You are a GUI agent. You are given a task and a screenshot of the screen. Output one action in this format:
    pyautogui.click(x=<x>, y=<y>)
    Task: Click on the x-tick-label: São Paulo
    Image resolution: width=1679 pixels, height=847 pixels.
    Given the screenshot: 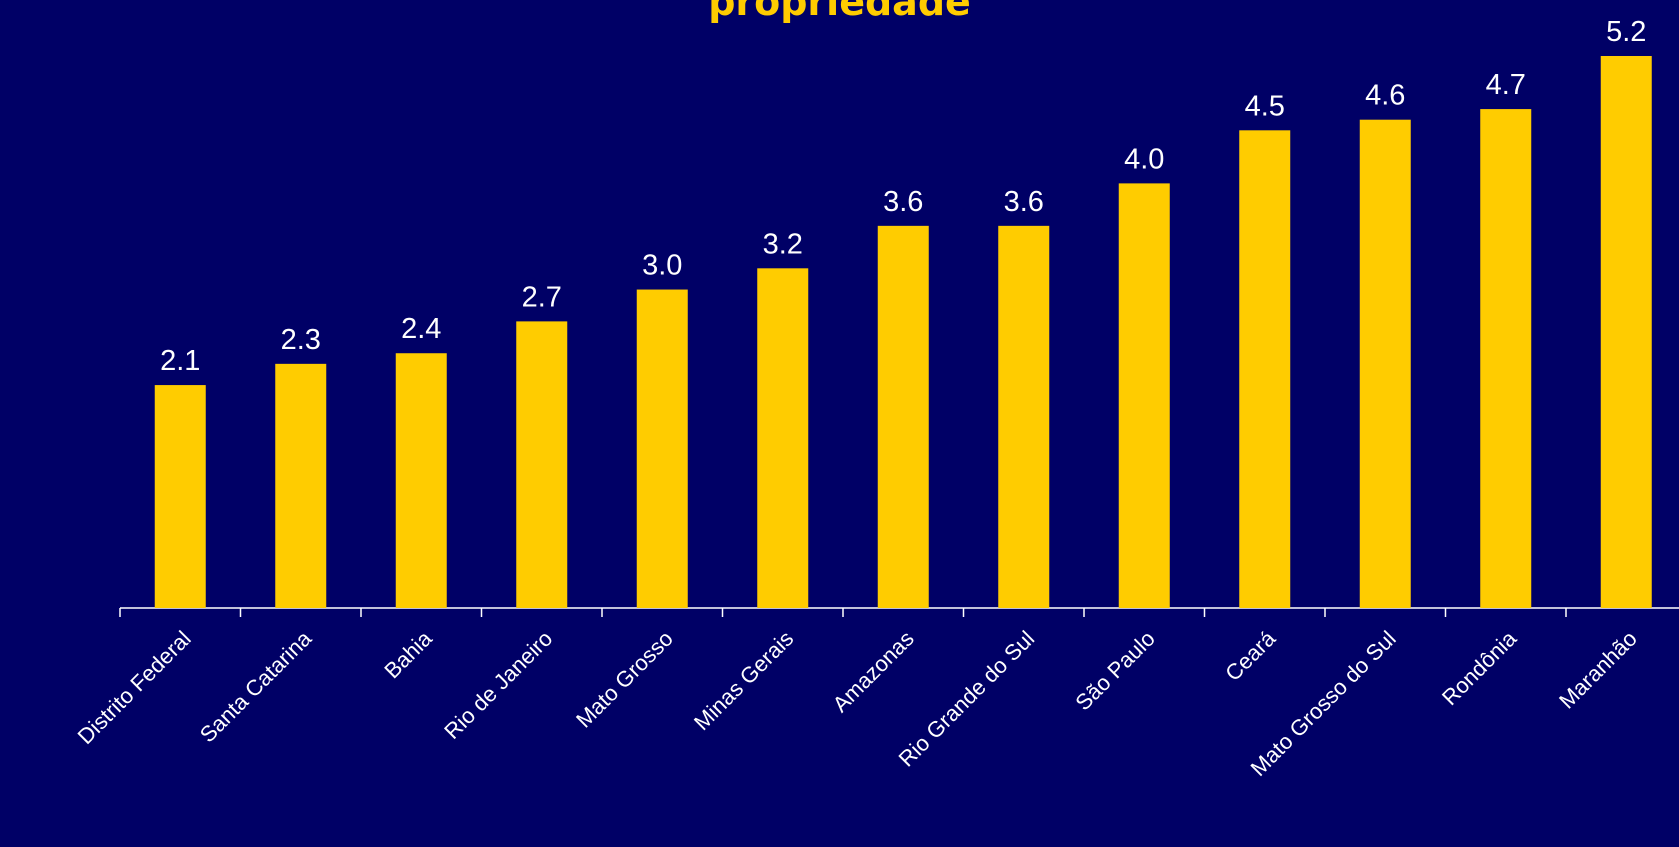 What is the action you would take?
    pyautogui.click(x=1114, y=670)
    